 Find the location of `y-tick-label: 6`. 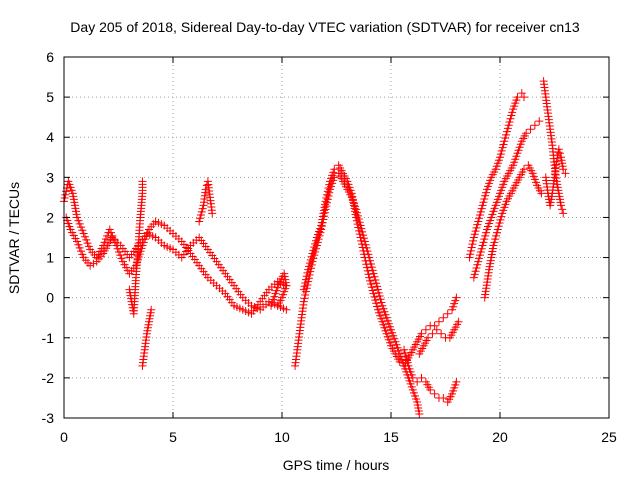

y-tick-label: 6 is located at coordinates (50, 57).